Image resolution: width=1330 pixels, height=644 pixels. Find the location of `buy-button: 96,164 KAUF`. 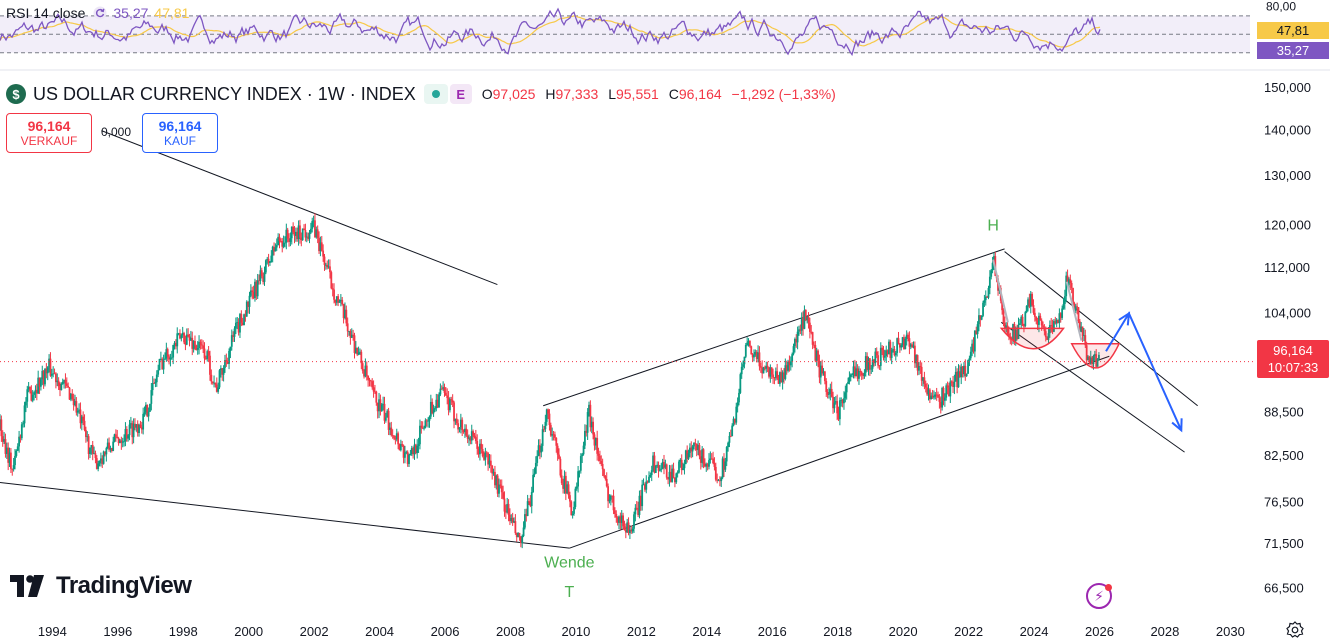

buy-button: 96,164 KAUF is located at coordinates (180, 133).